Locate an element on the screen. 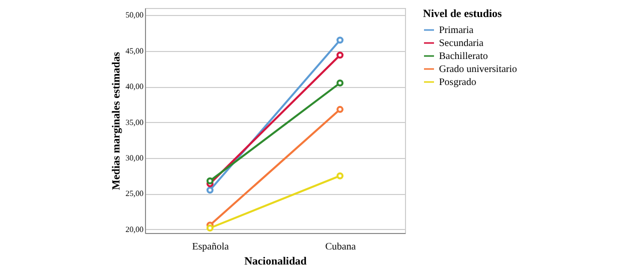 The width and height of the screenshot is (640, 280). y-tick-label: 35,00 is located at coordinates (135, 122).